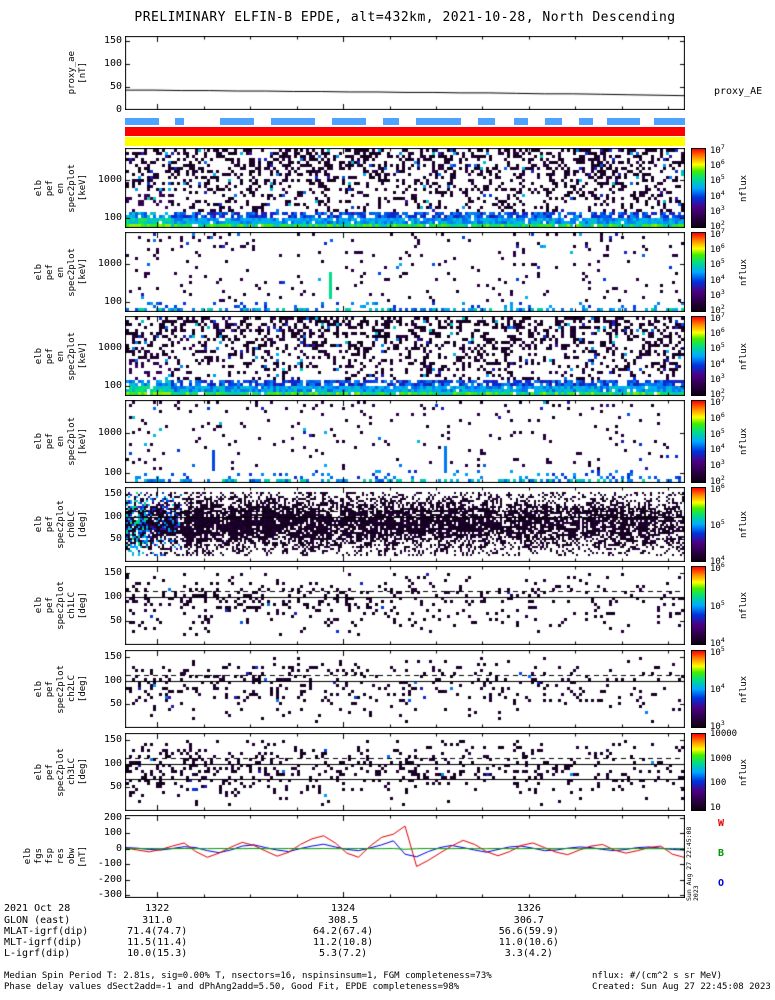  I want to click on y-axis-label: elb fgs fsp res obw [nT], so click(55, 856).